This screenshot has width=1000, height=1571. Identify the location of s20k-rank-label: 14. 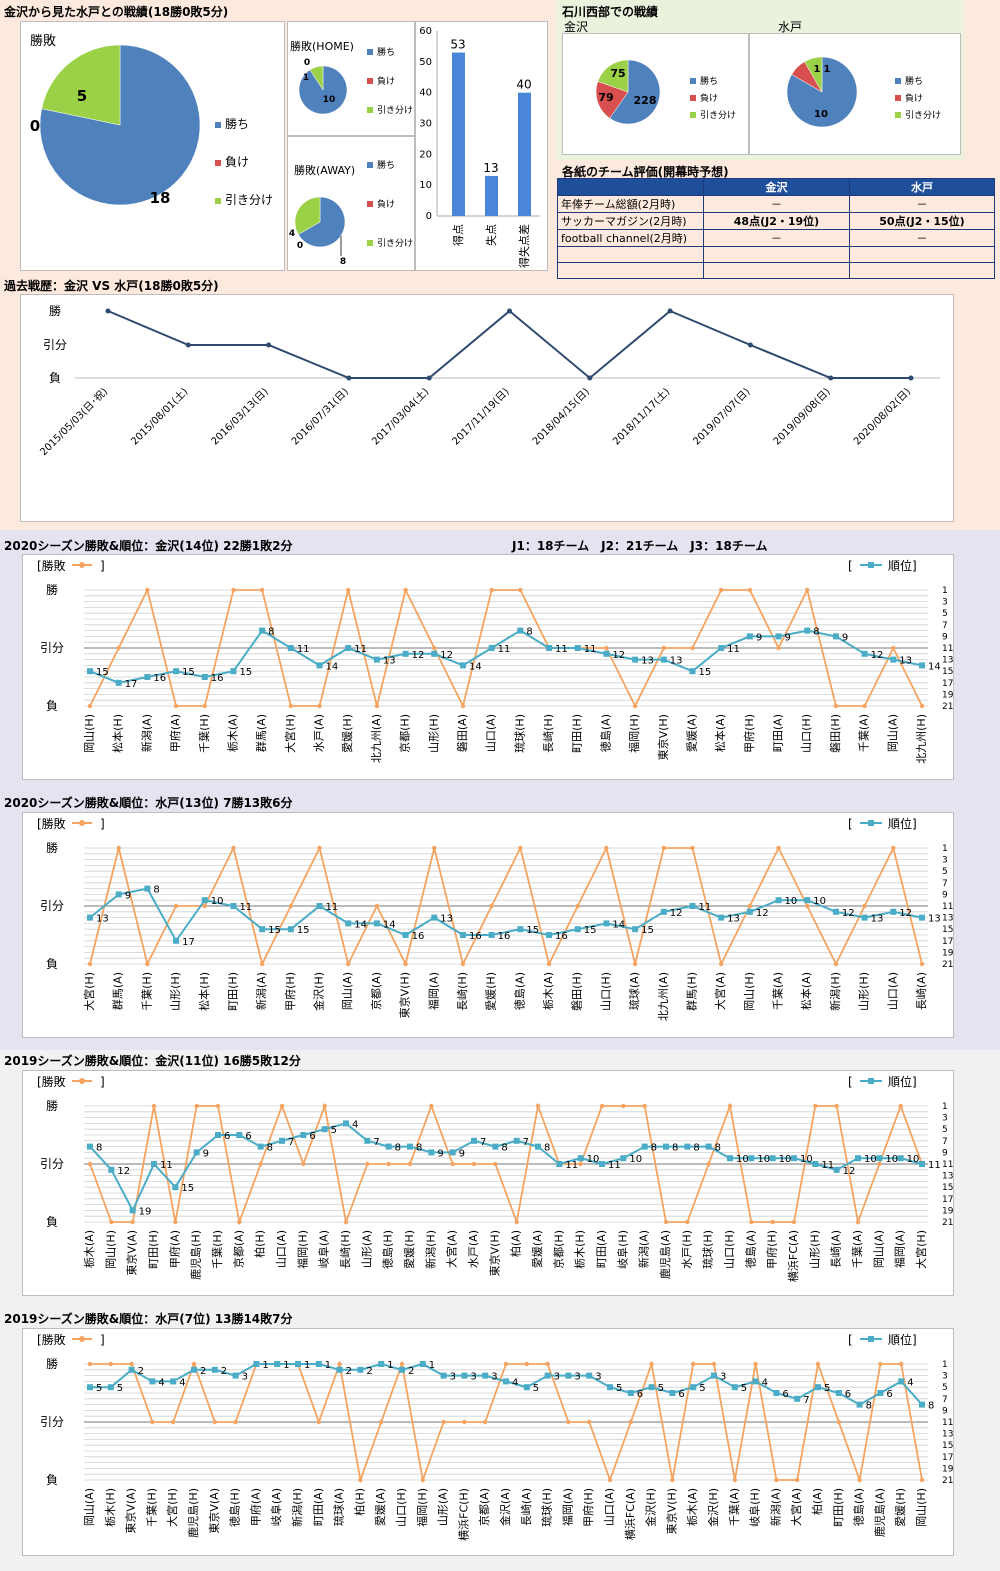
(934, 666).